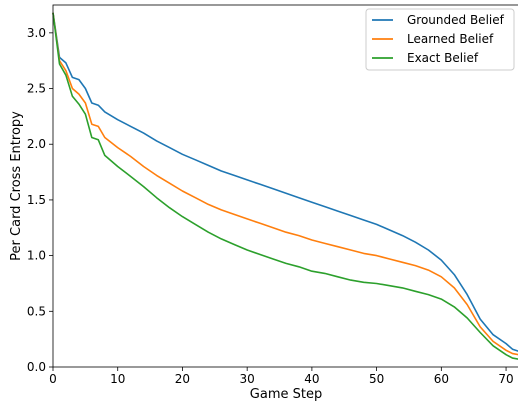  Describe the element at coordinates (36, 367) in the screenshot. I see `y-tick-label: 0.0` at that location.